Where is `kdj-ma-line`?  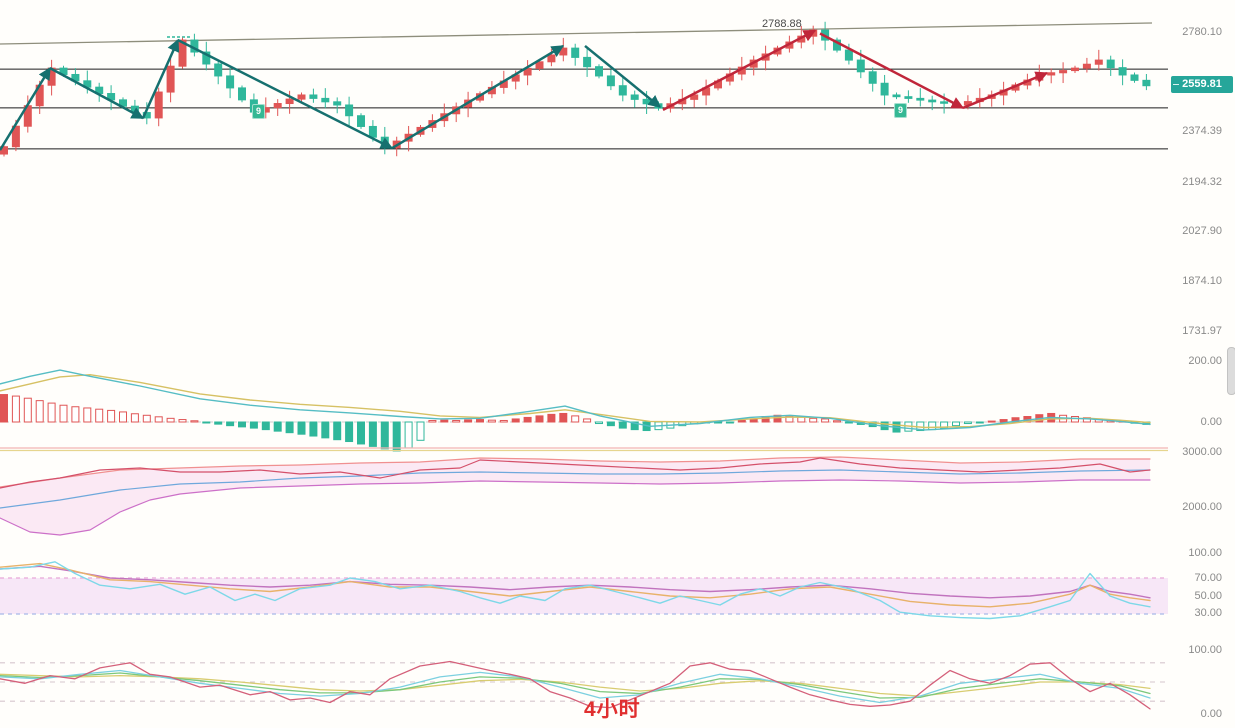
kdj-ma-line is located at coordinates (575, 685).